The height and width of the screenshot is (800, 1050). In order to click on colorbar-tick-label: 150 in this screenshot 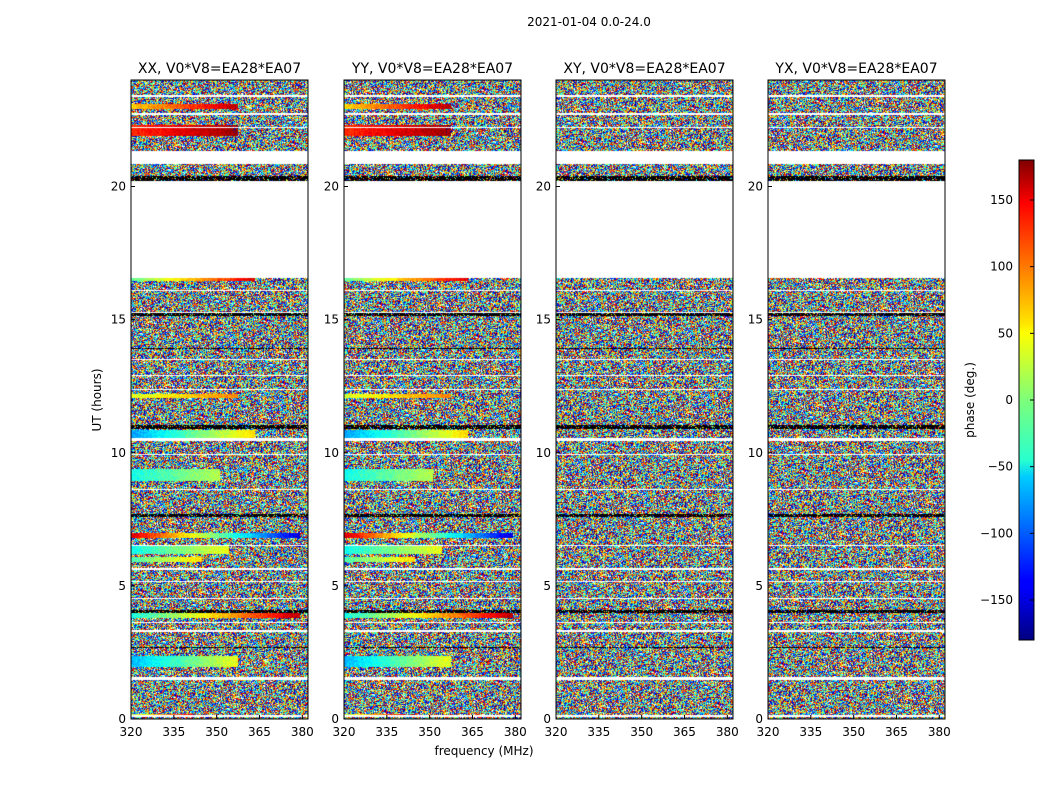, I will do `click(1001, 200)`.